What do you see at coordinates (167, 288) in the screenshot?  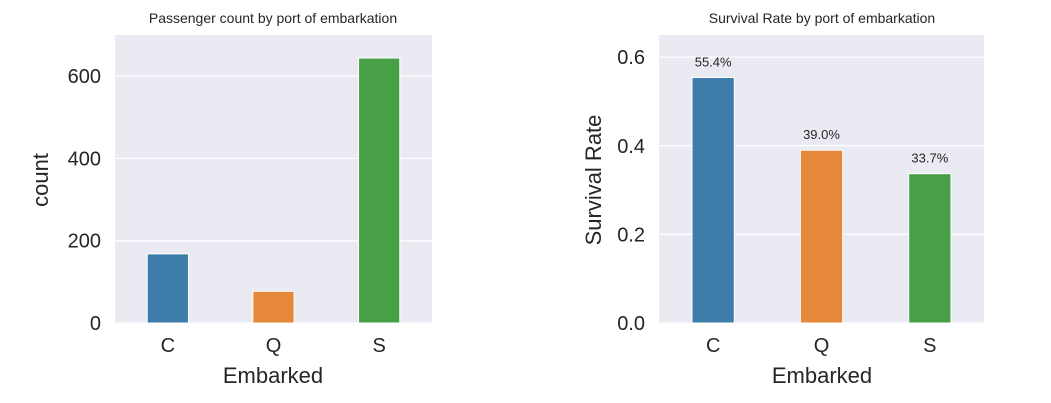 I see `count-bar-c` at bounding box center [167, 288].